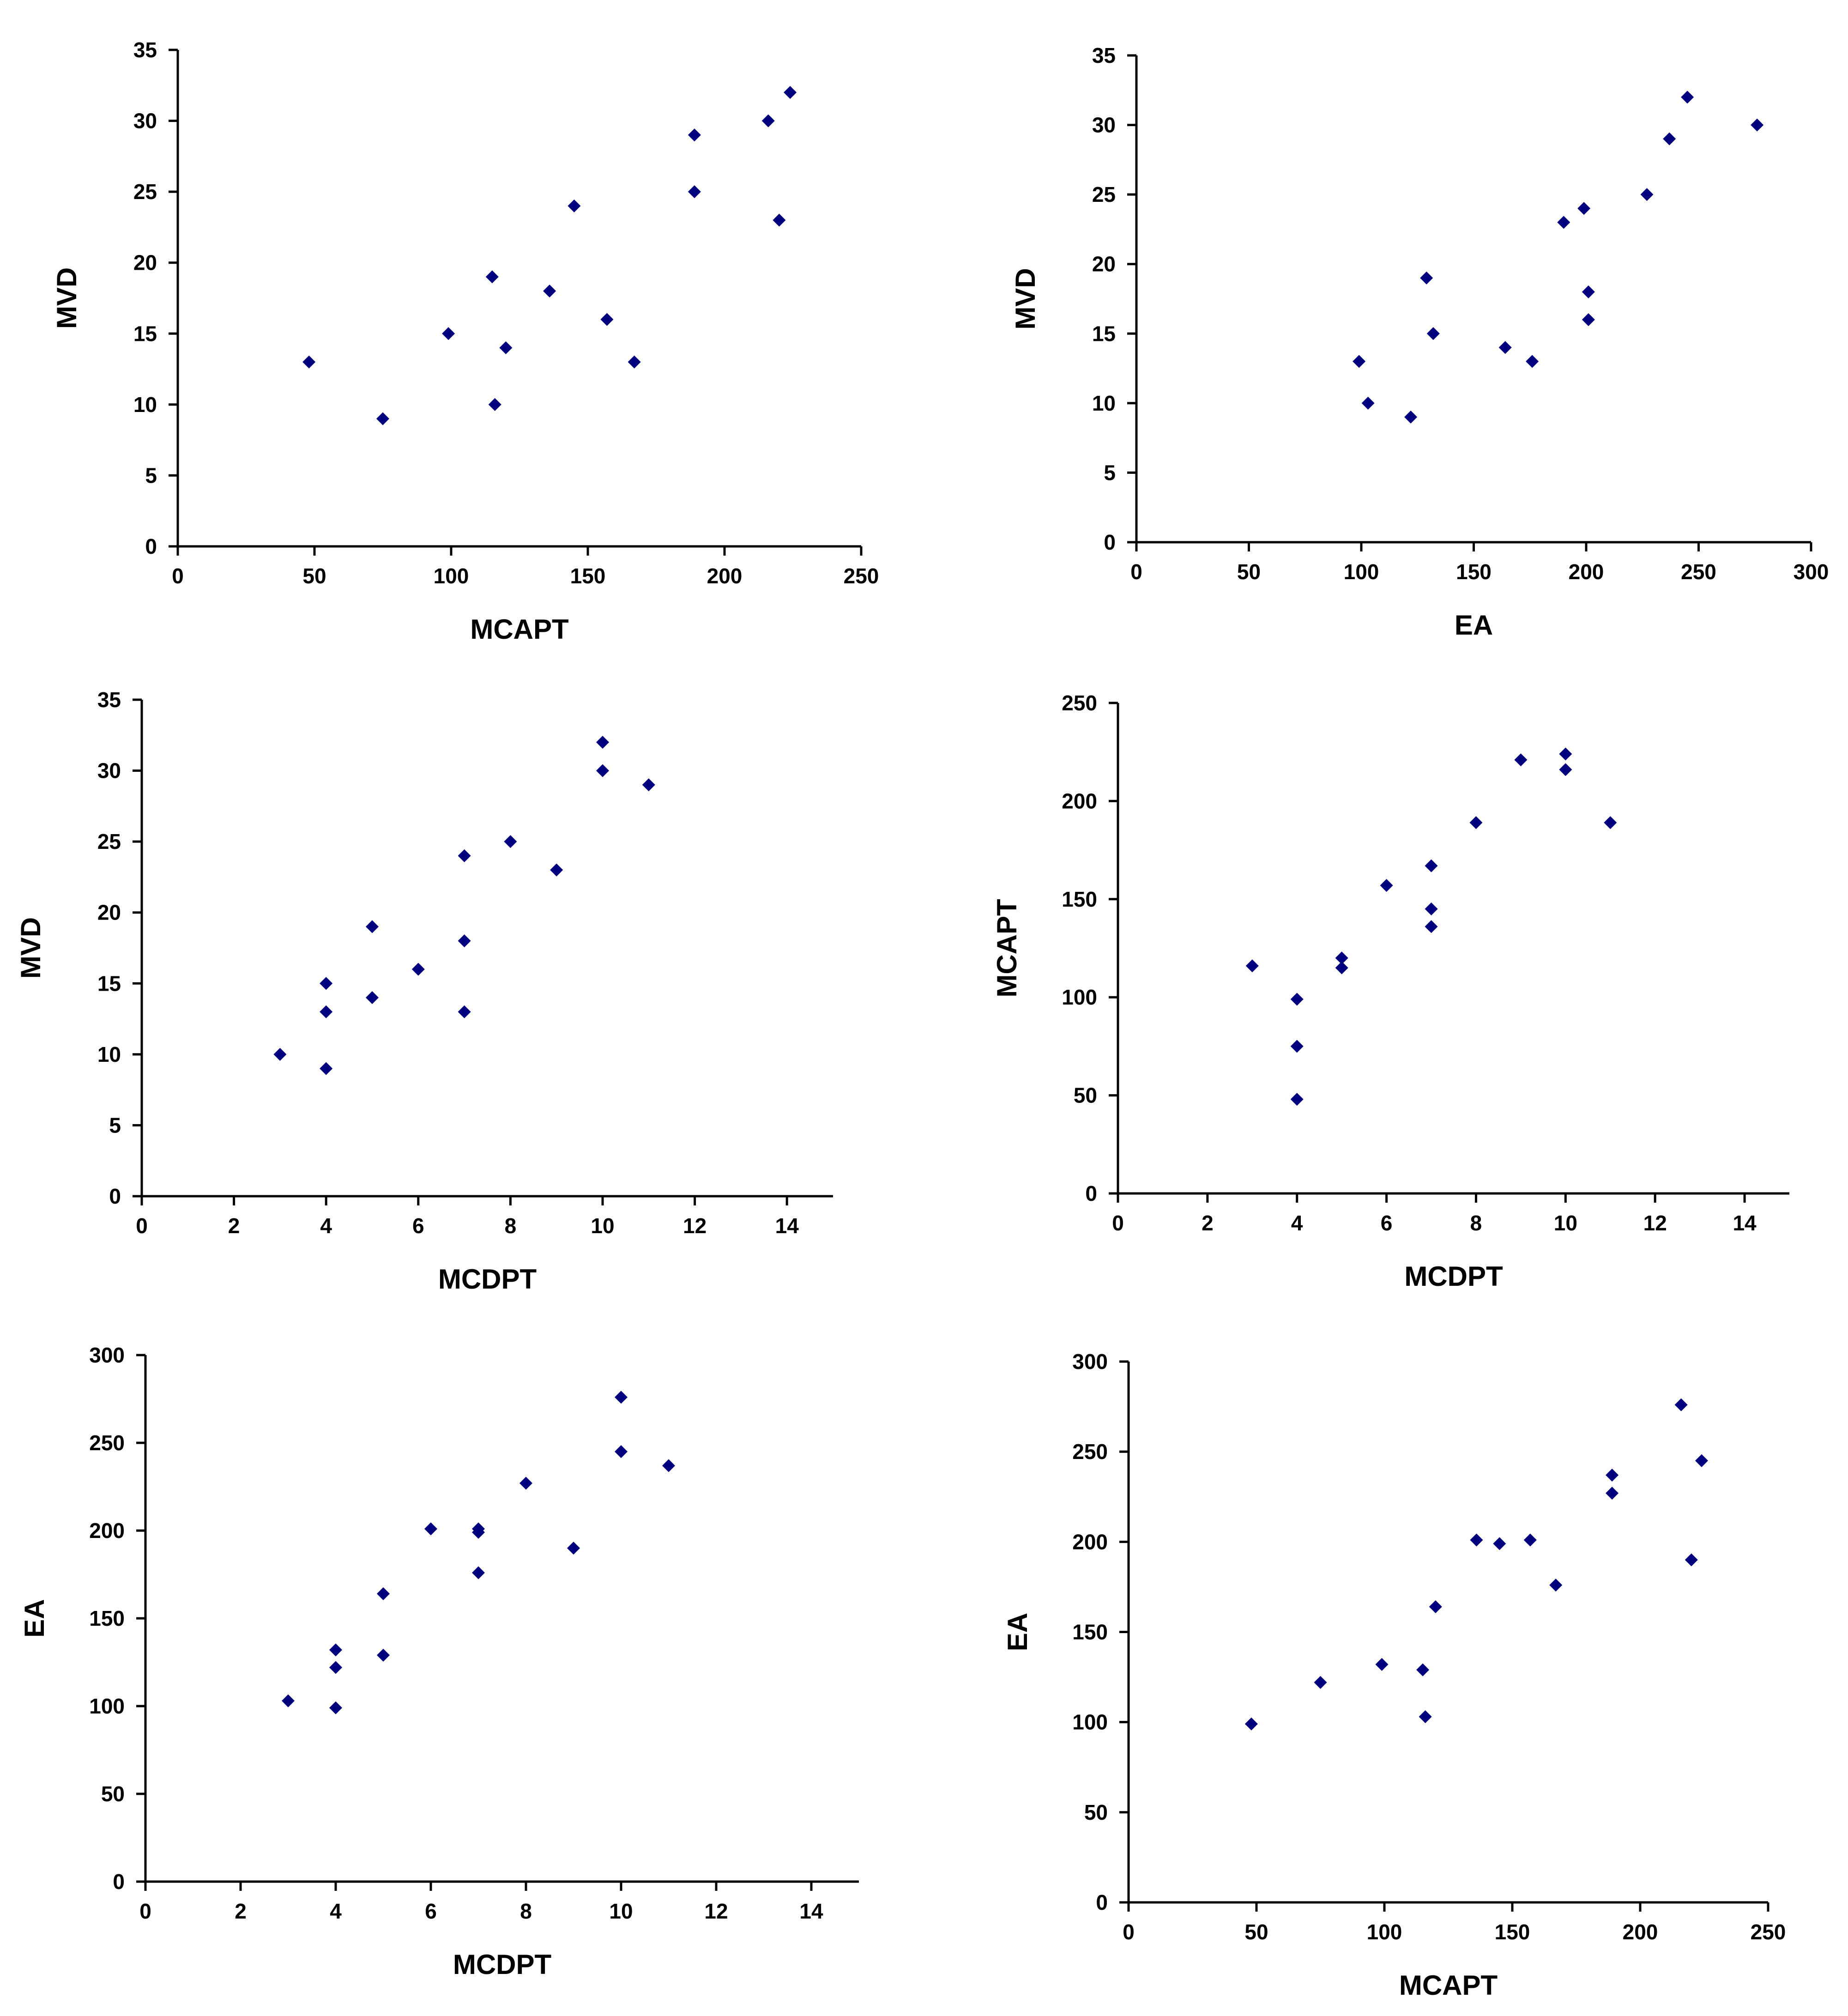 The height and width of the screenshot is (2016, 1848). What do you see at coordinates (1474, 626) in the screenshot?
I see `x-axis-title: EA` at bounding box center [1474, 626].